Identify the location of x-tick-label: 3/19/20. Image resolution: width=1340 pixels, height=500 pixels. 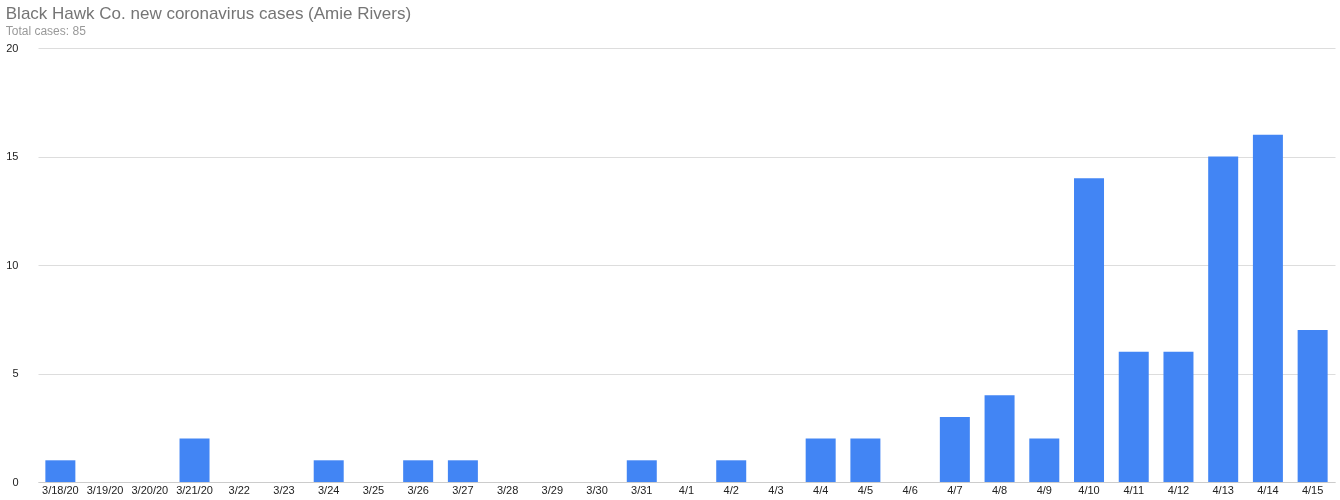
(105, 489).